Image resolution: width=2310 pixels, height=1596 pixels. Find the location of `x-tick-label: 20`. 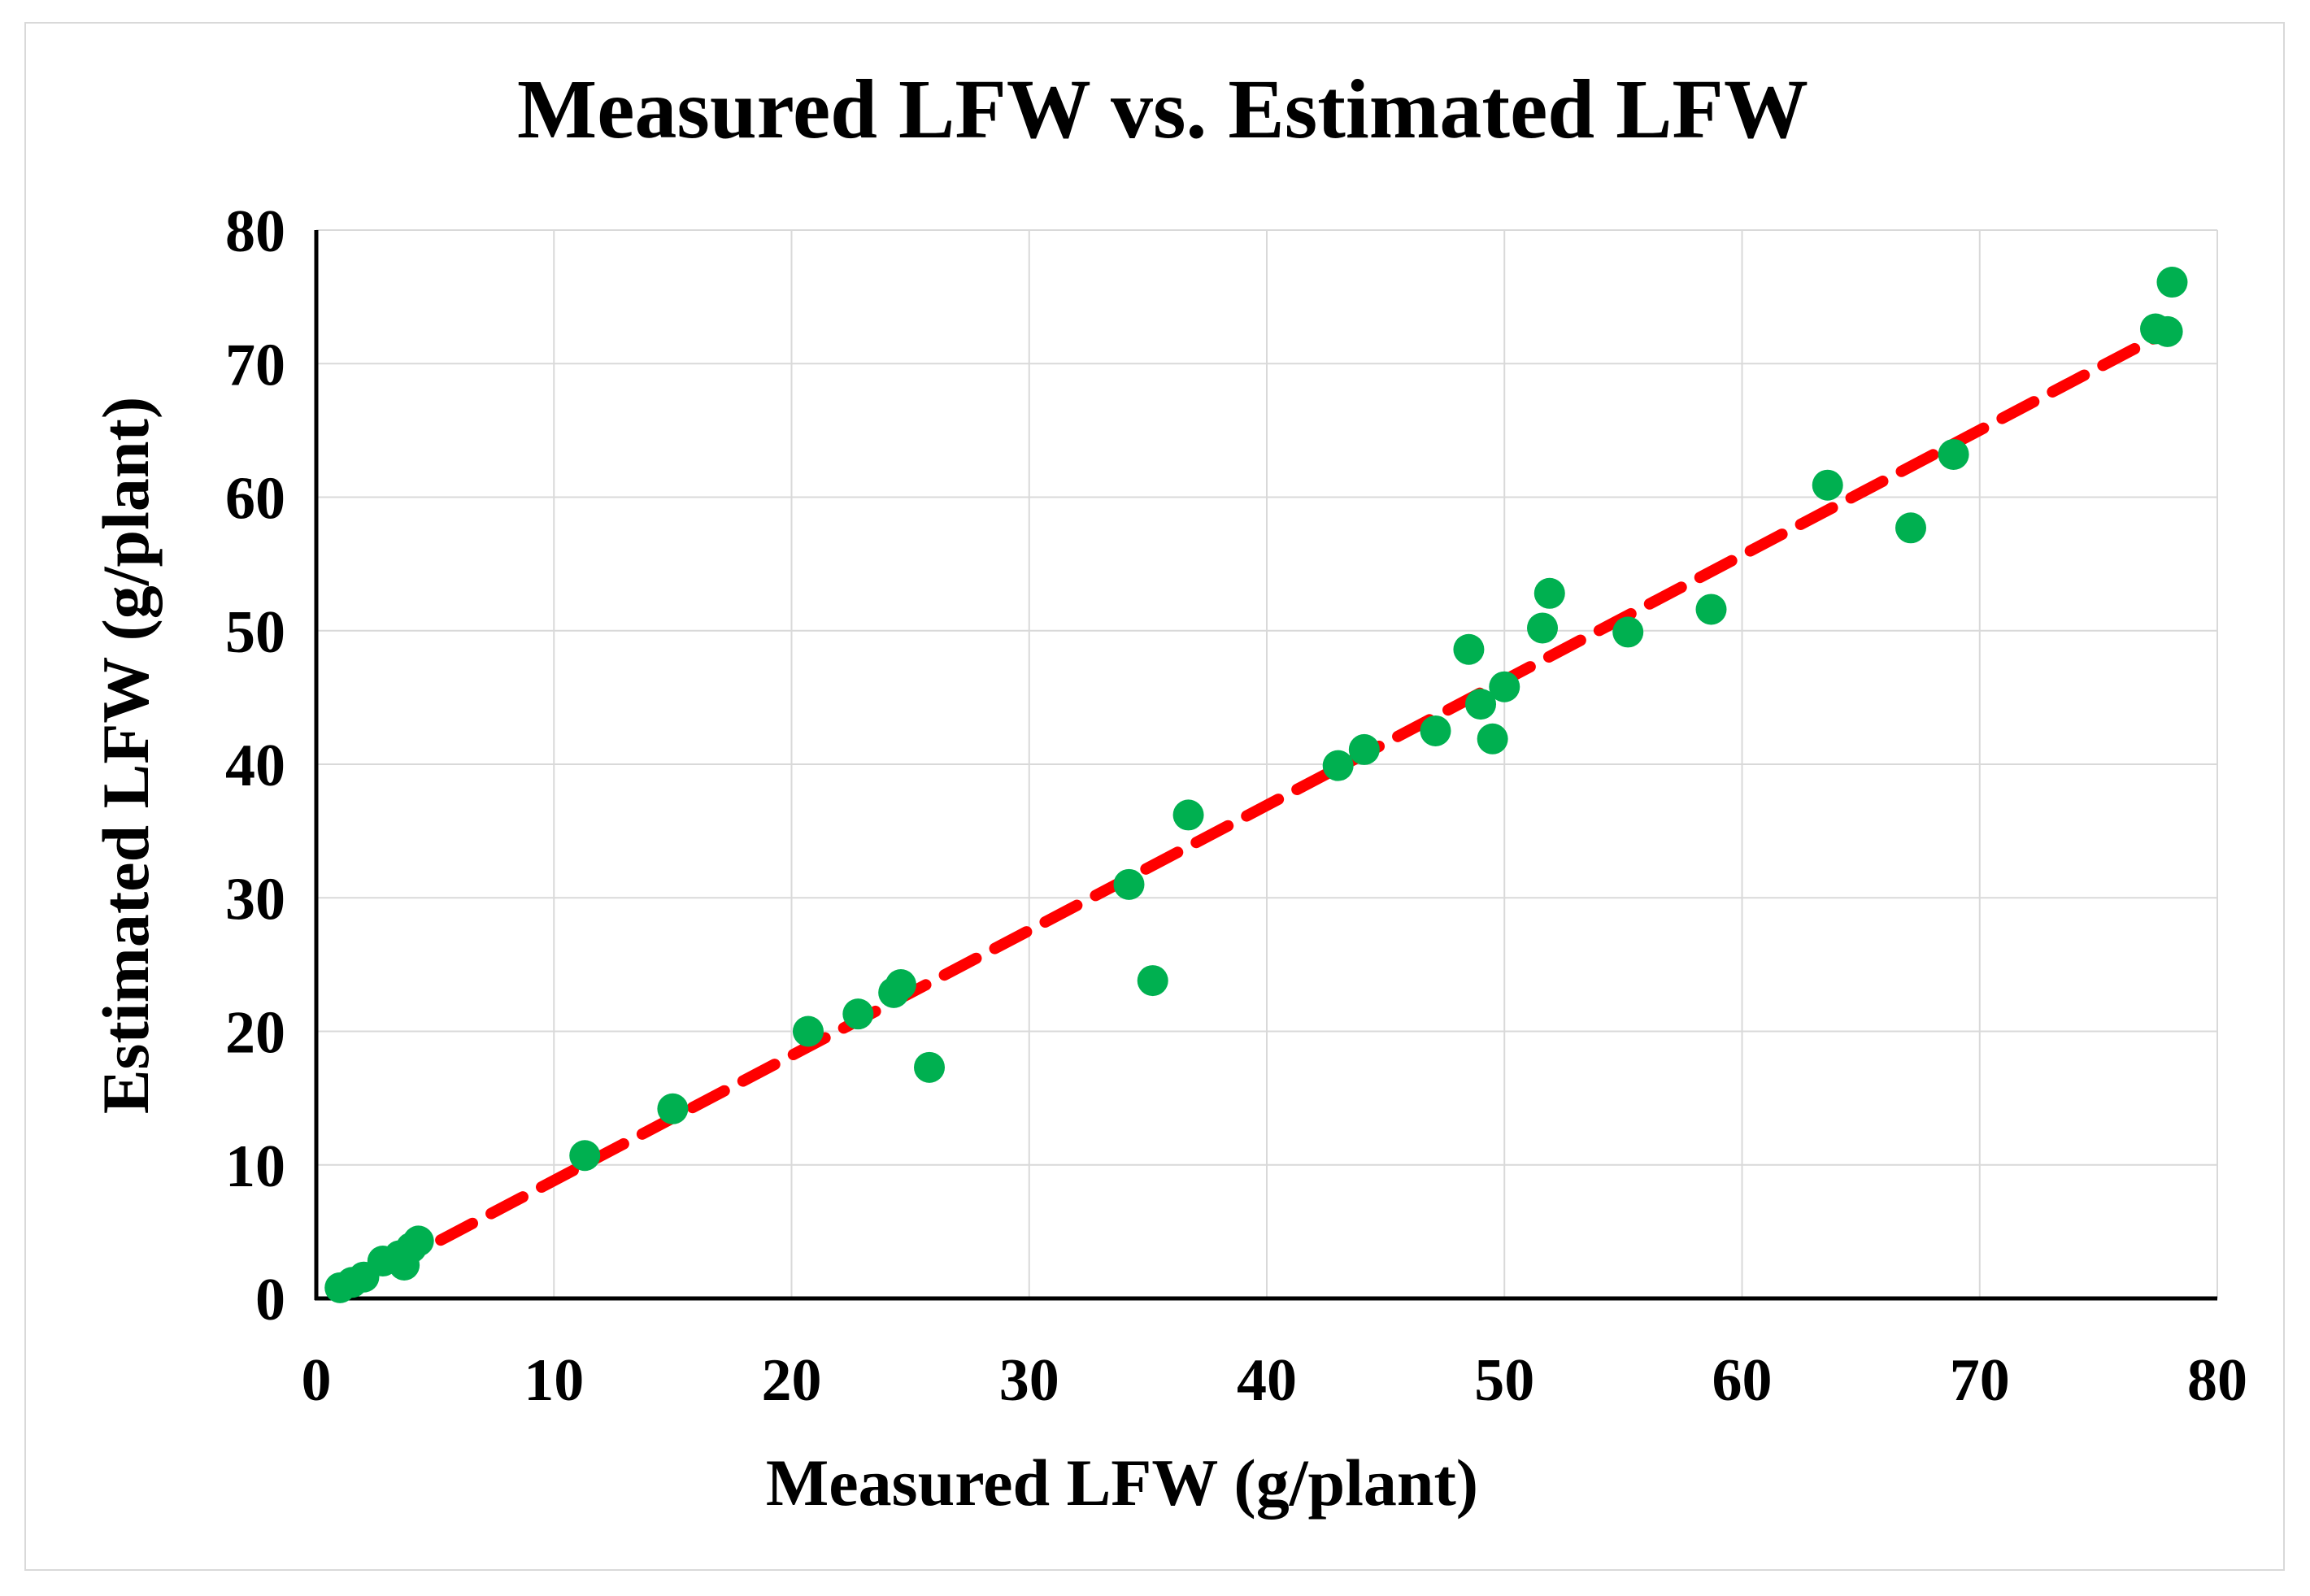

x-tick-label: 20 is located at coordinates (792, 1381).